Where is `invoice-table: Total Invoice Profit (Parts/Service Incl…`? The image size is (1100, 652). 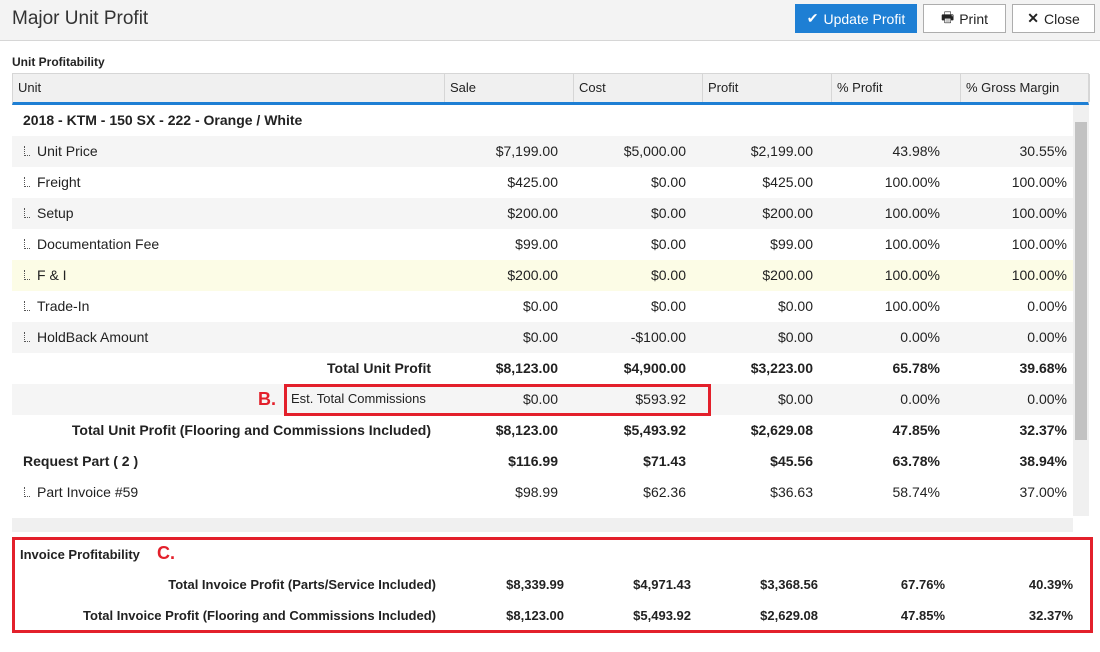 invoice-table: Total Invoice Profit (Parts/Service Incl… is located at coordinates (550, 601).